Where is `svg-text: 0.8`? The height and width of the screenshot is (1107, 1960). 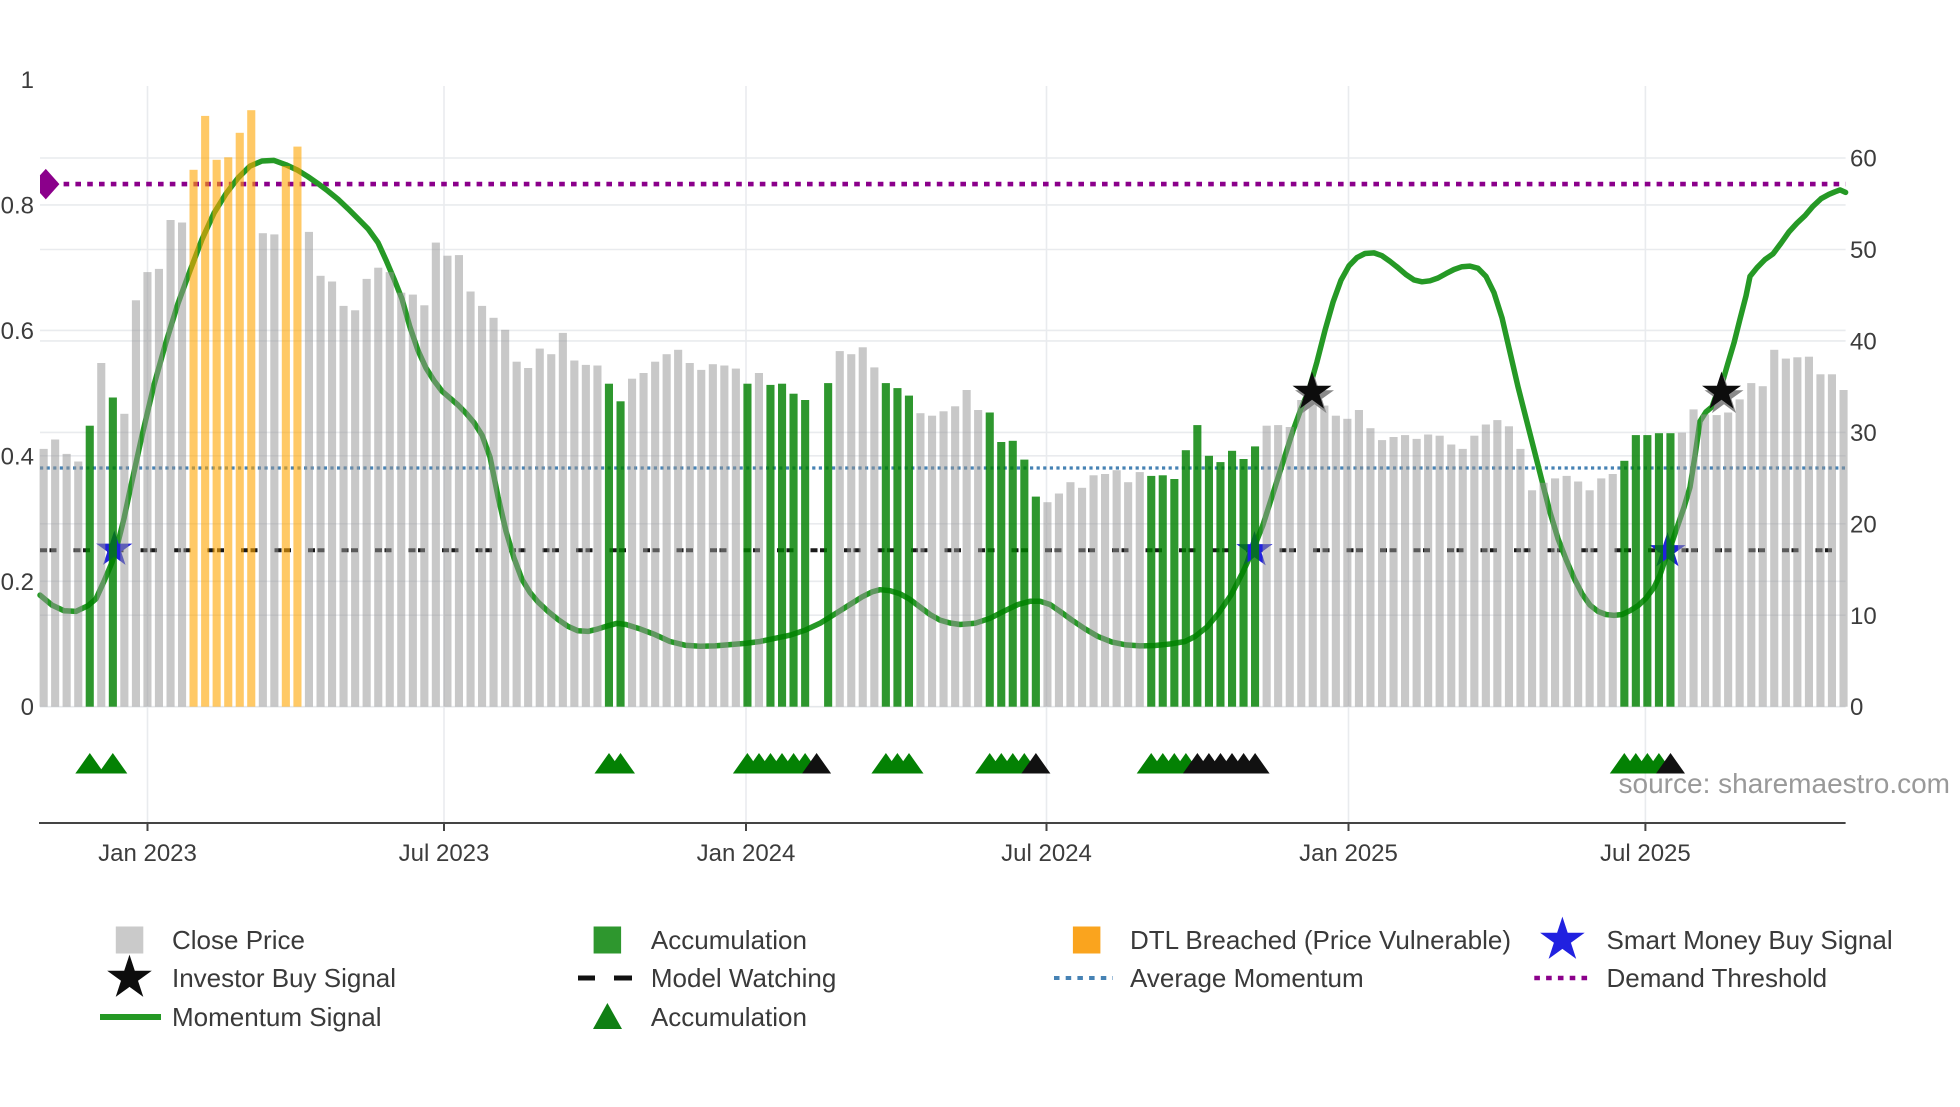 svg-text: 0.8 is located at coordinates (17, 205).